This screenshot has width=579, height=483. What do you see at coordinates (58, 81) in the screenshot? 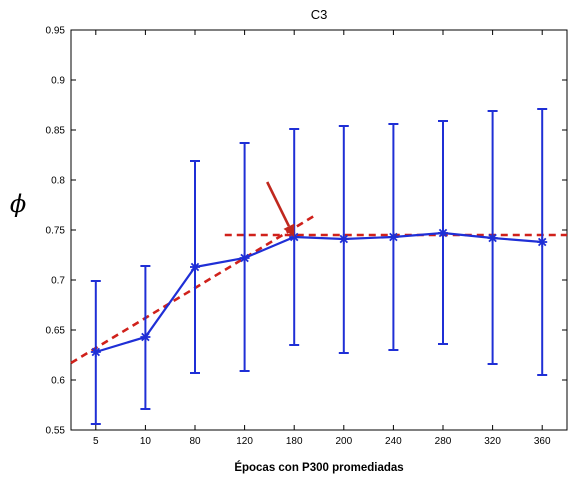
I see `y-tick-label: 0.9` at bounding box center [58, 81].